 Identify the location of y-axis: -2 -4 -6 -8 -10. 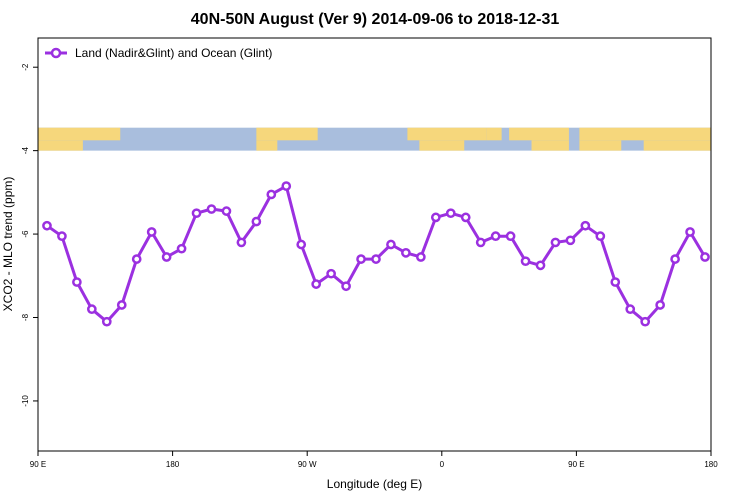
(29, 235).